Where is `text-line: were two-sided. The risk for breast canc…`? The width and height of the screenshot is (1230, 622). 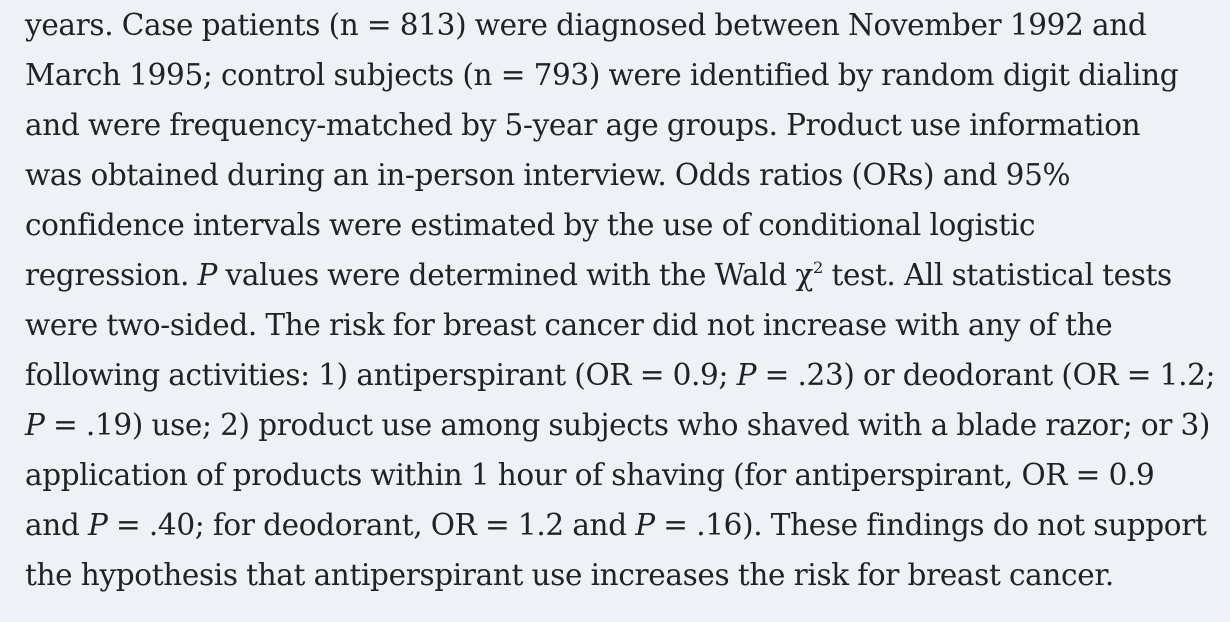
text-line: were two-sided. The risk for breast canc… is located at coordinates (569, 325).